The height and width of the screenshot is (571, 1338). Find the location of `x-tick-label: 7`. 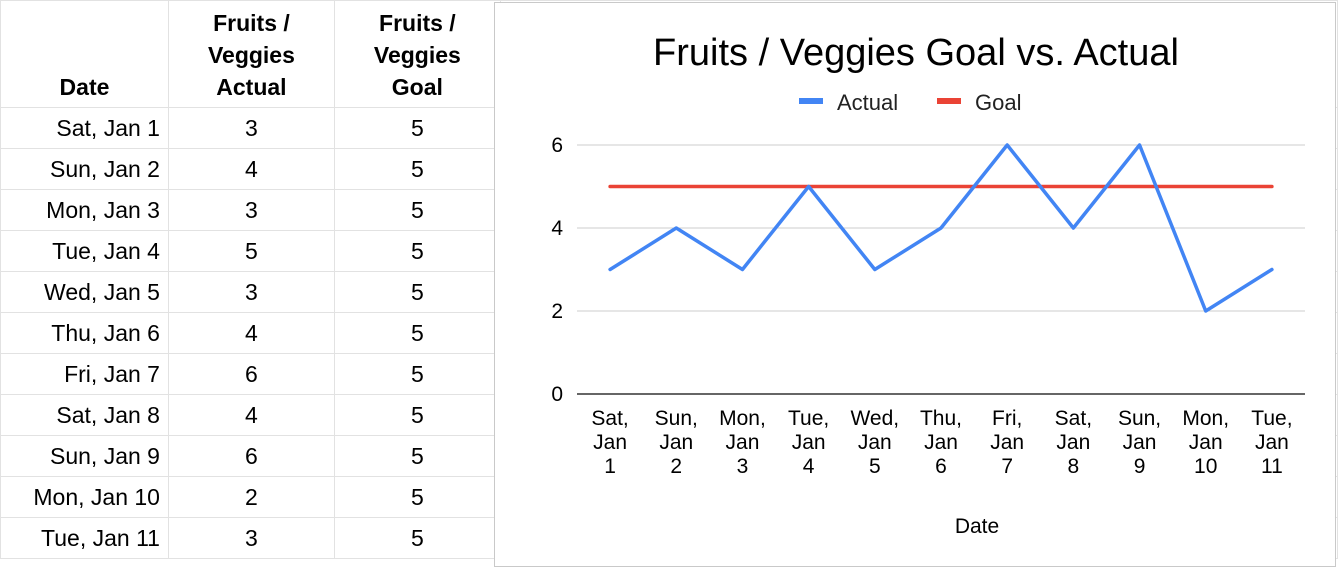

x-tick-label: 7 is located at coordinates (1007, 466).